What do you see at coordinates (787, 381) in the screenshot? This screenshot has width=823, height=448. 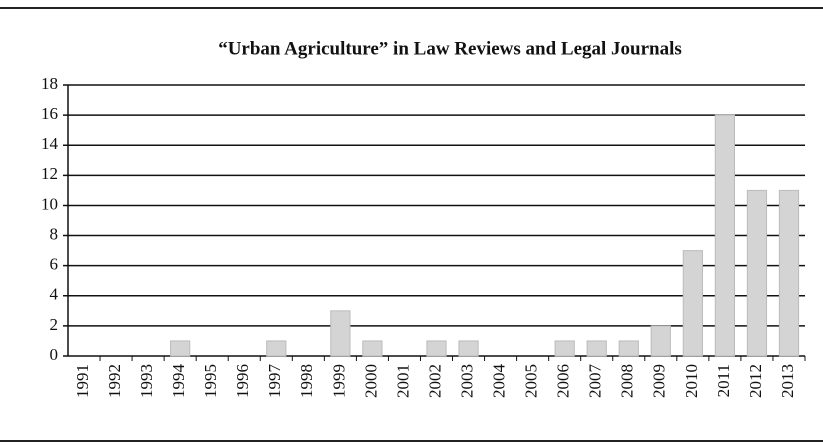 I see `x-tick-label: 2013` at bounding box center [787, 381].